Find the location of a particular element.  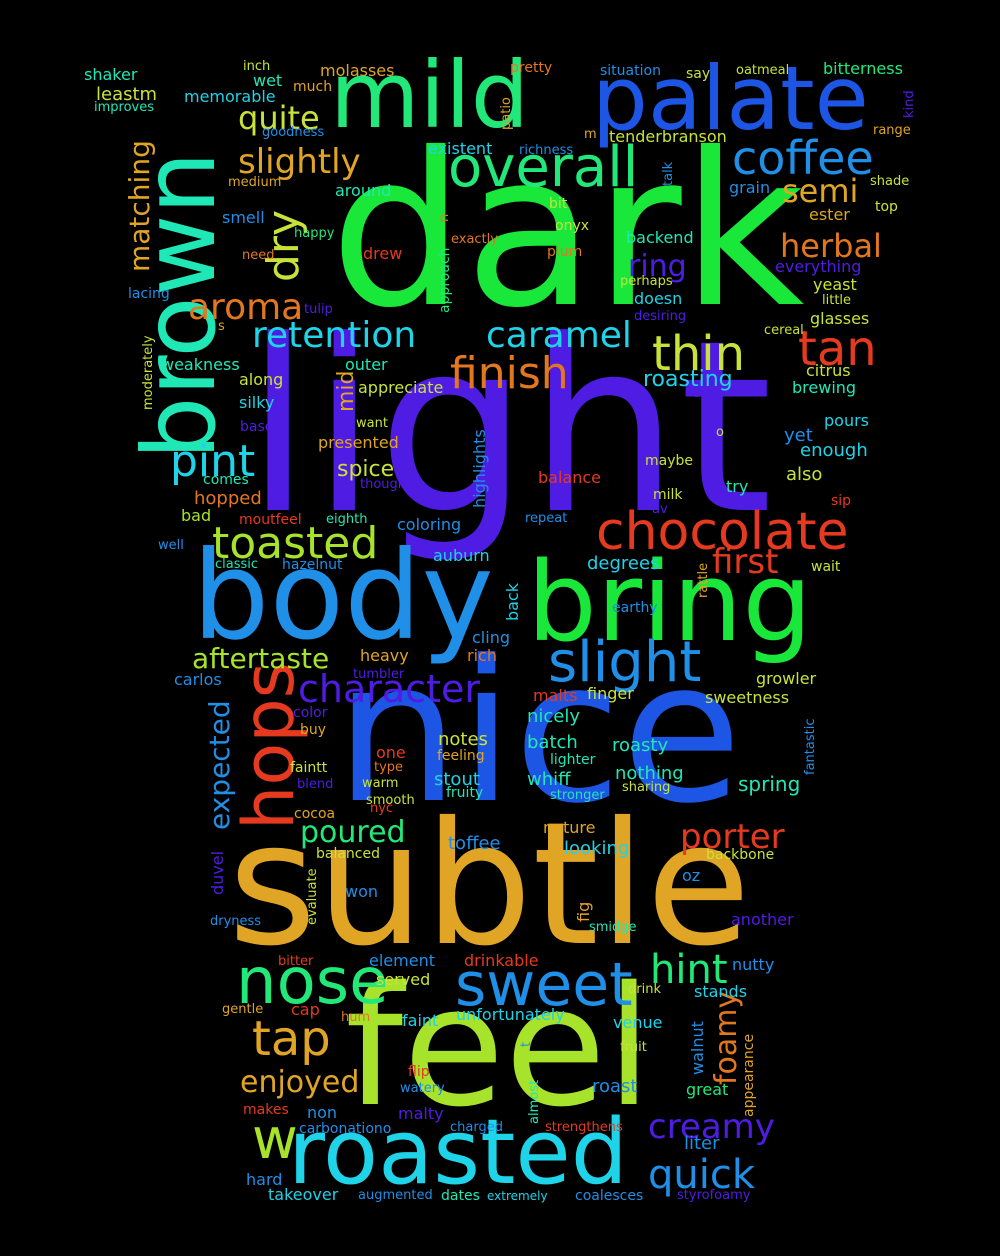

word-bitterness: bitterness is located at coordinates (863, 68).